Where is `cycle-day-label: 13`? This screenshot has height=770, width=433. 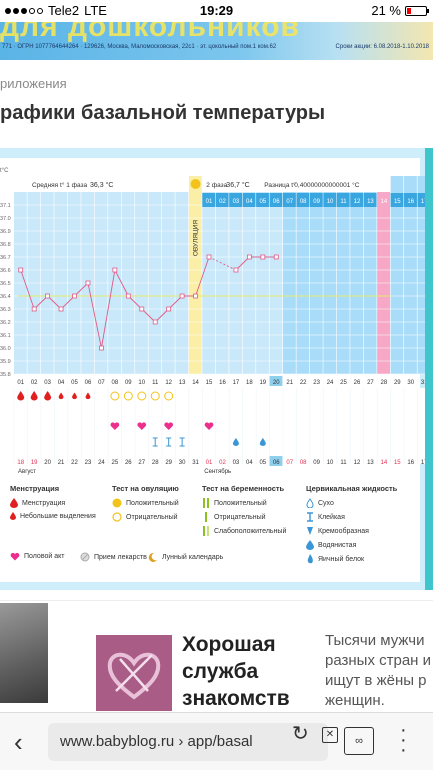
cycle-day-label: 13 is located at coordinates (182, 383).